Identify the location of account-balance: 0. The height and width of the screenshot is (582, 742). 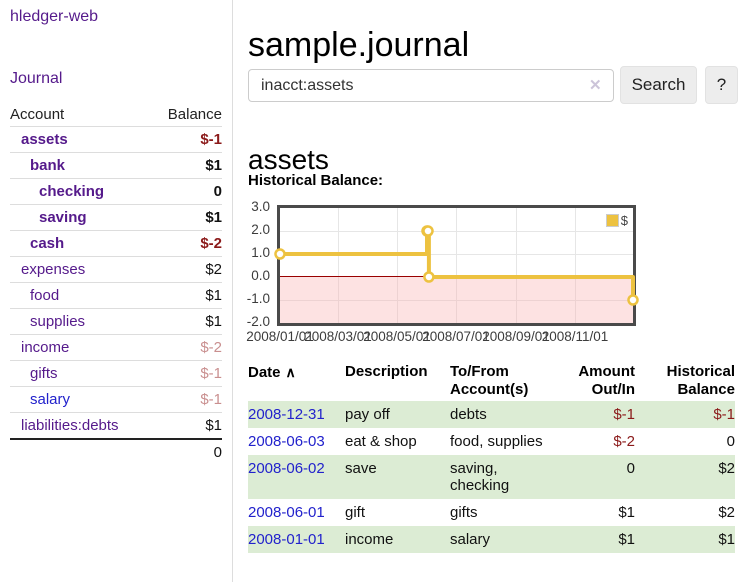
(217, 191).